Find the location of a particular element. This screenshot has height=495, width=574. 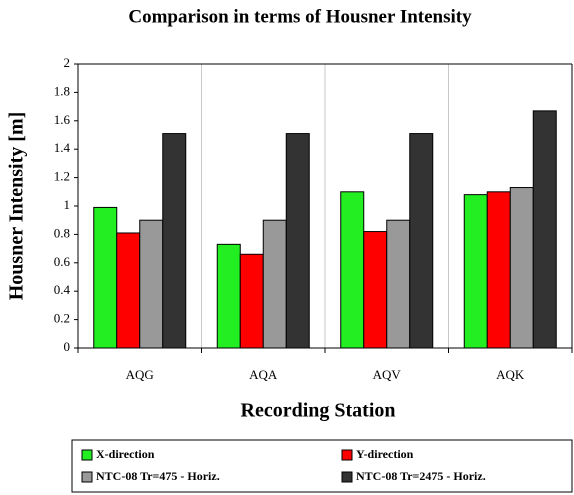

y-tick-label: 1.4 is located at coordinates (62, 147).